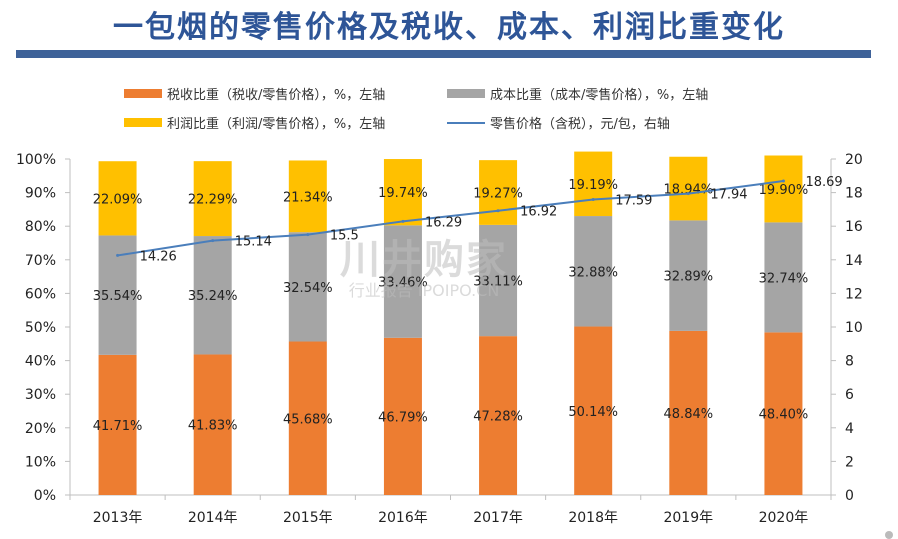 This screenshot has height=539, width=898. Describe the element at coordinates (854, 328) in the screenshot. I see `y-right-tick-label: 10` at that location.